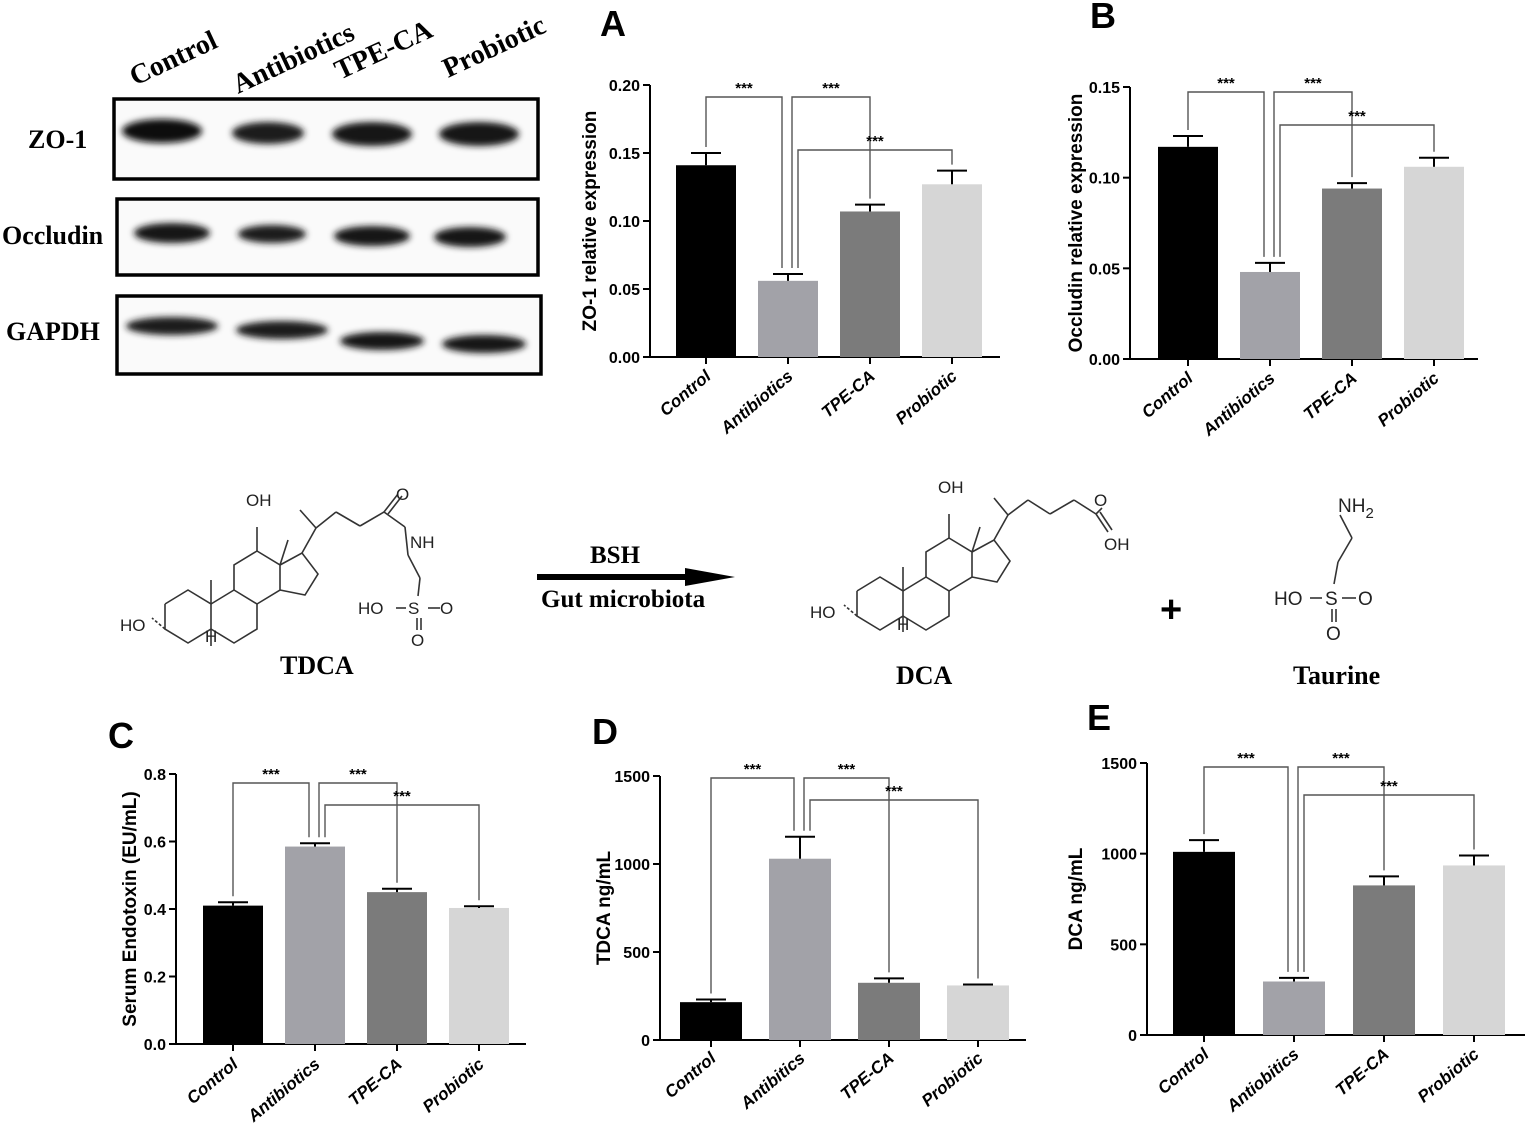 Image resolution: width=1535 pixels, height=1142 pixels. Describe the element at coordinates (772, 1081) in the screenshot. I see `x-tick-label: Antibitics` at that location.